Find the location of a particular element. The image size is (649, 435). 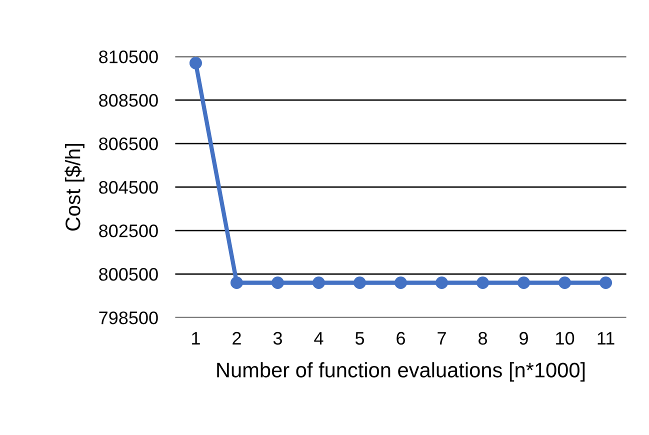

y-tick-label: 800500 is located at coordinates (128, 274).